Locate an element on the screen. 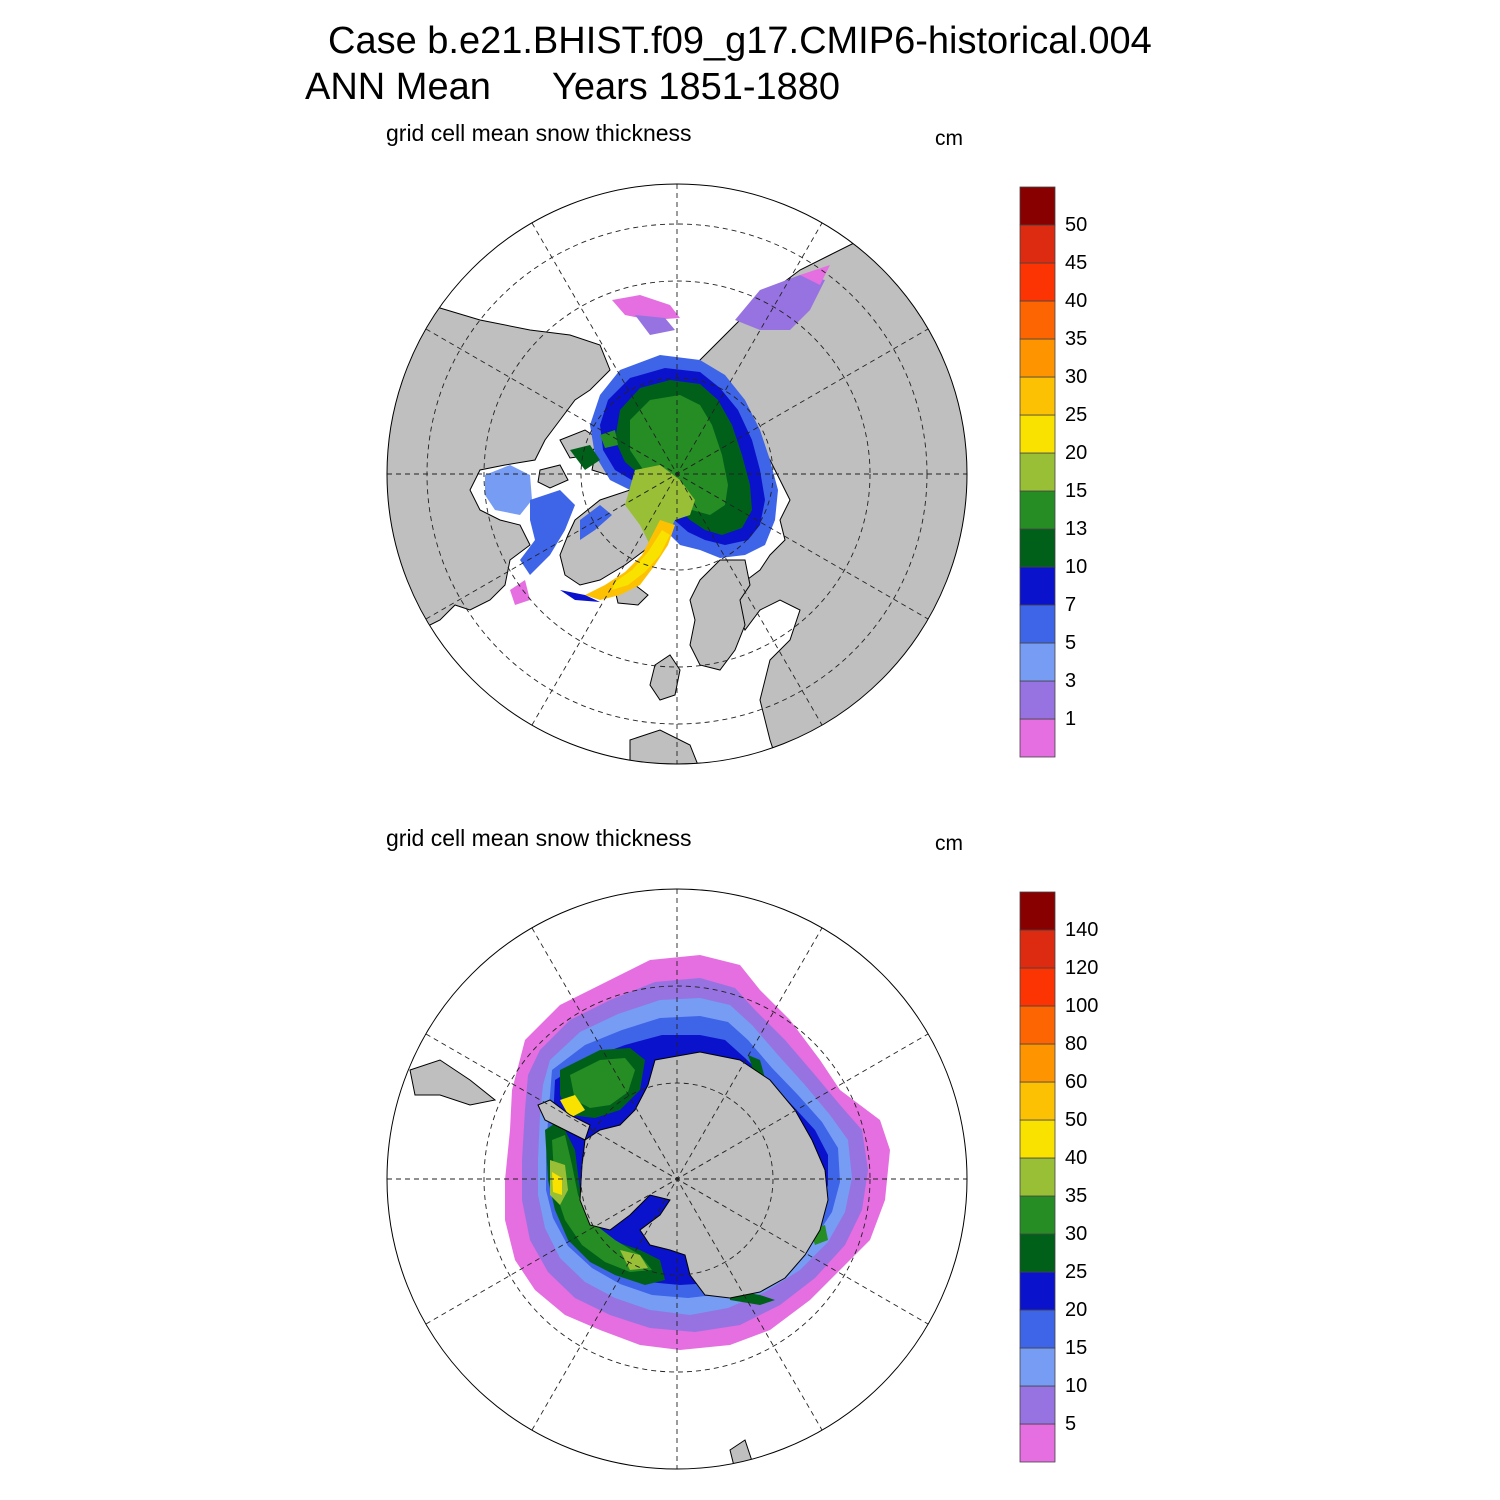  north-colorbar-tick-label: 20 is located at coordinates (1076, 453).